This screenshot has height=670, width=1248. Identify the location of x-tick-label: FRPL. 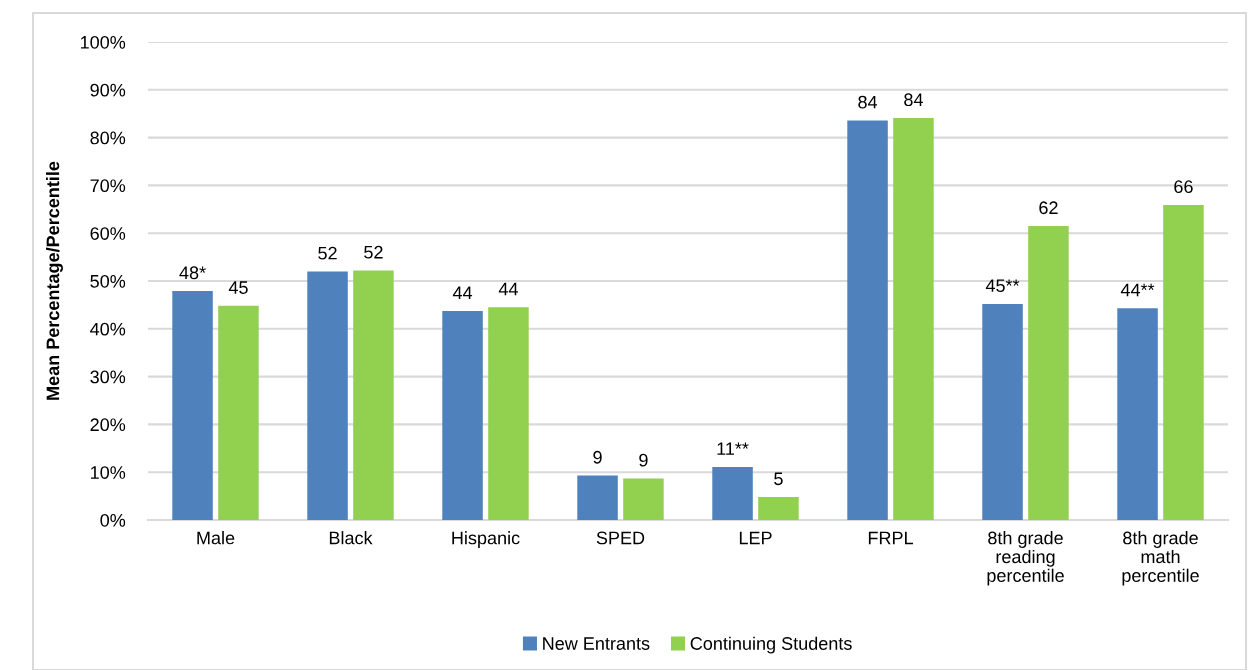
(890, 538).